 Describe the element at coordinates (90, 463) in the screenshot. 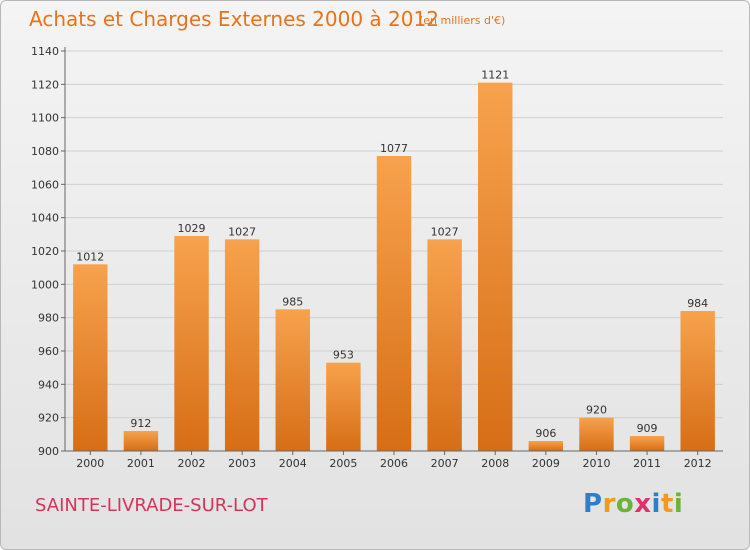

I see `x-tick-label: 2000` at that location.